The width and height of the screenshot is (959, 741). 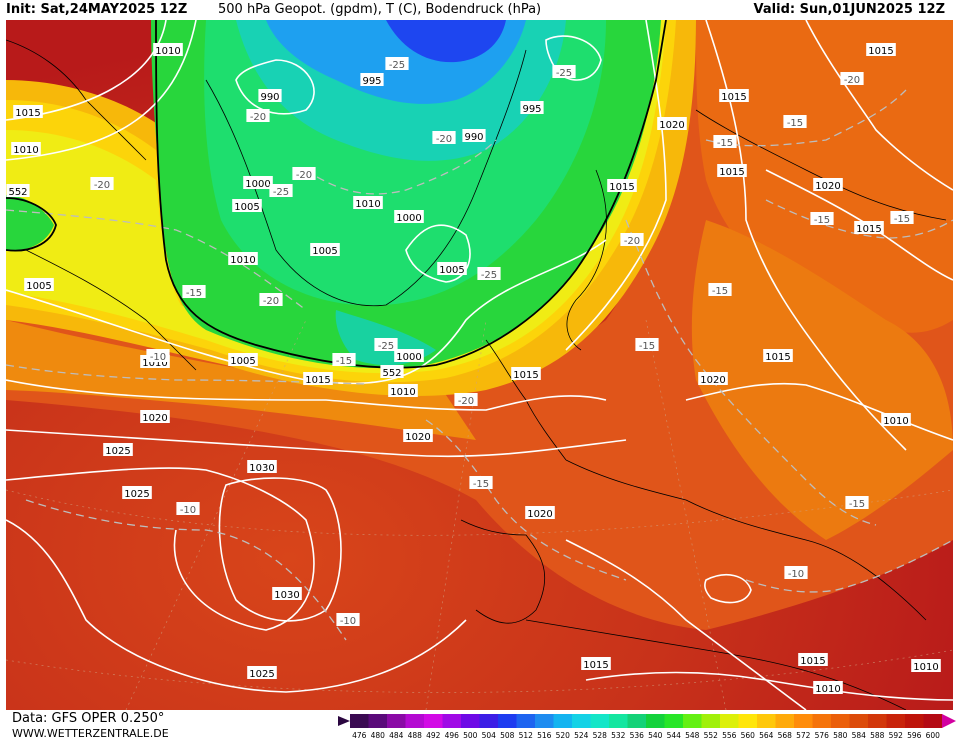 I want to click on colorbar-tick-label: 496, so click(x=452, y=735).